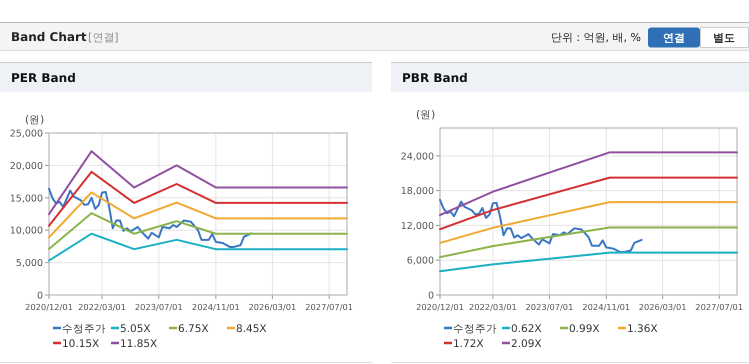  What do you see at coordinates (135, 329) in the screenshot?
I see `legend-label: 5.05X` at bounding box center [135, 329].